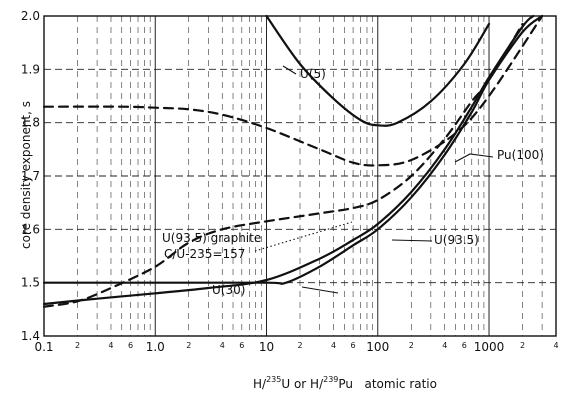  Describe the element at coordinates (489, 347) in the screenshot. I see `x-tick-label-4: 1000` at that location.